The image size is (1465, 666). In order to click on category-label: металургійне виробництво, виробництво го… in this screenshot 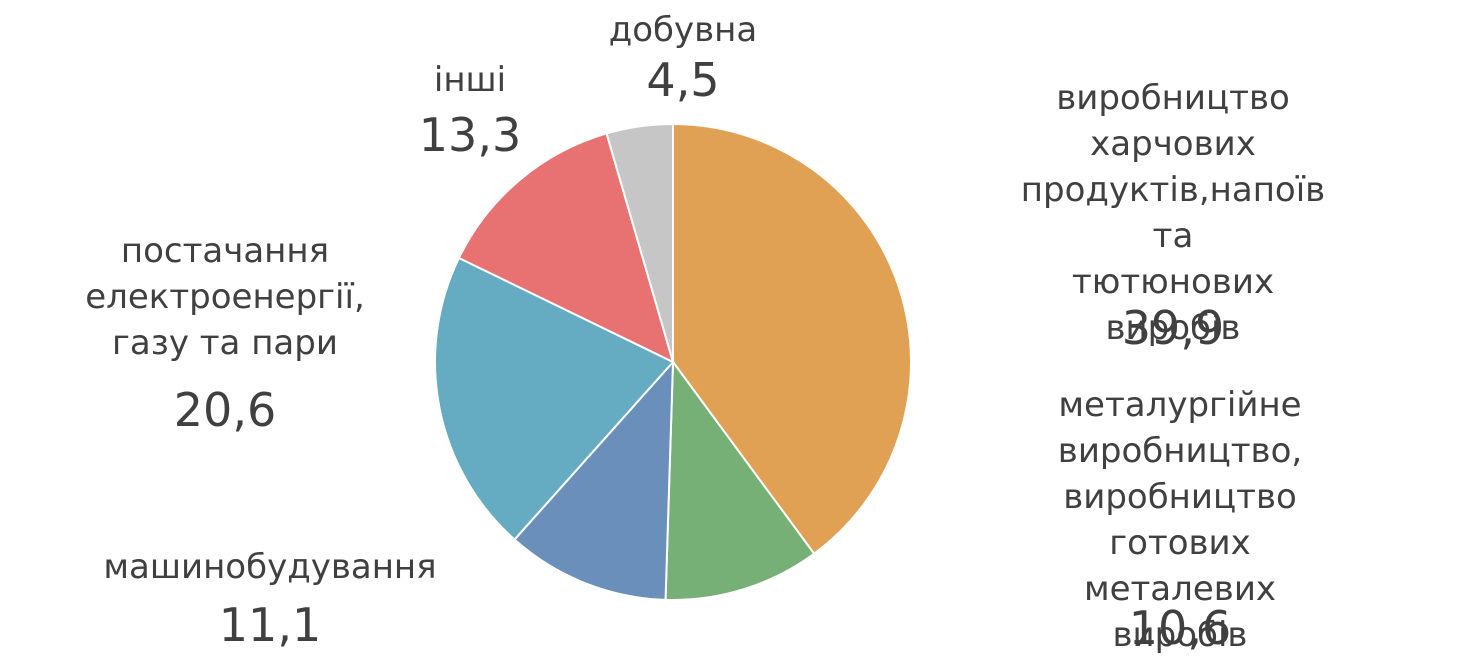, I will do `click(1180, 520)`.